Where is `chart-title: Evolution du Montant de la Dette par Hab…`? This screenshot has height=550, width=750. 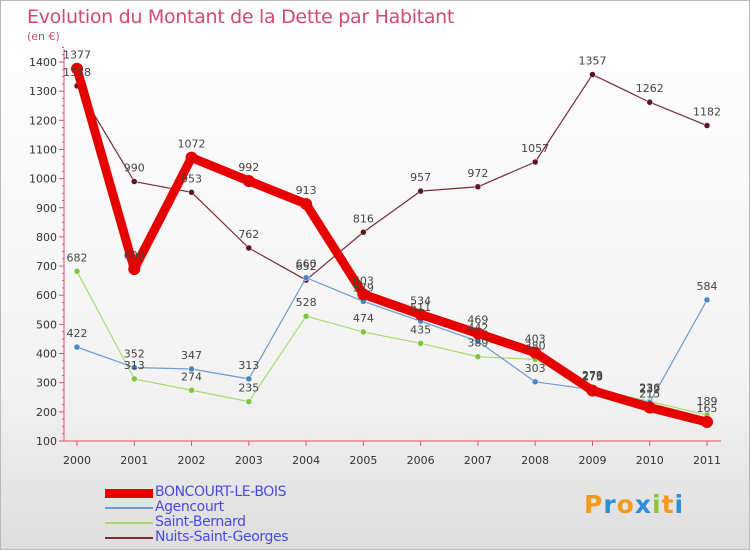 chart-title: Evolution du Montant de la Dette par Hab… is located at coordinates (241, 17).